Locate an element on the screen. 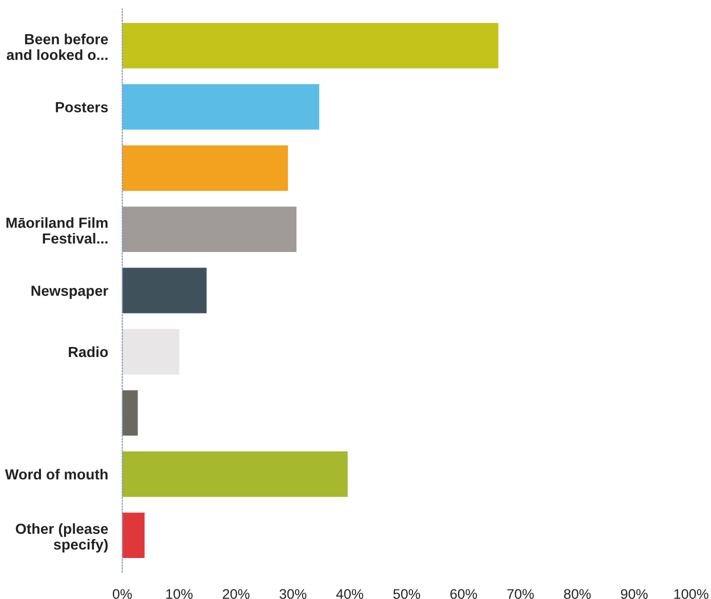 The height and width of the screenshot is (599, 711). x-tick-label: 10% is located at coordinates (179, 594).